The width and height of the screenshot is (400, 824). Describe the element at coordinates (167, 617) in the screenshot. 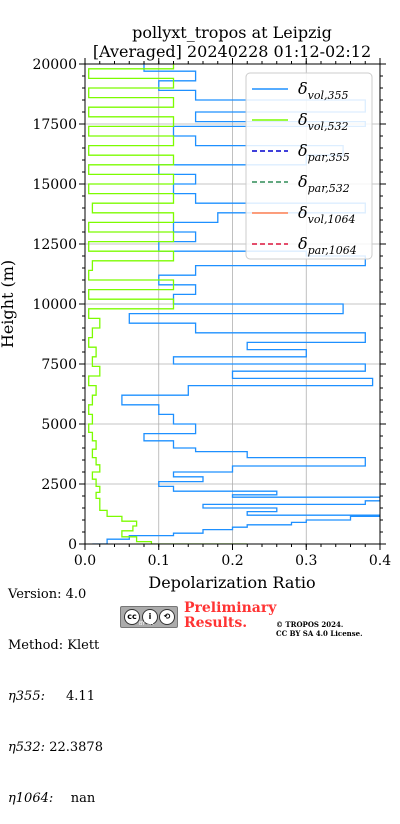

I see `sa-icon: ⟲` at that location.